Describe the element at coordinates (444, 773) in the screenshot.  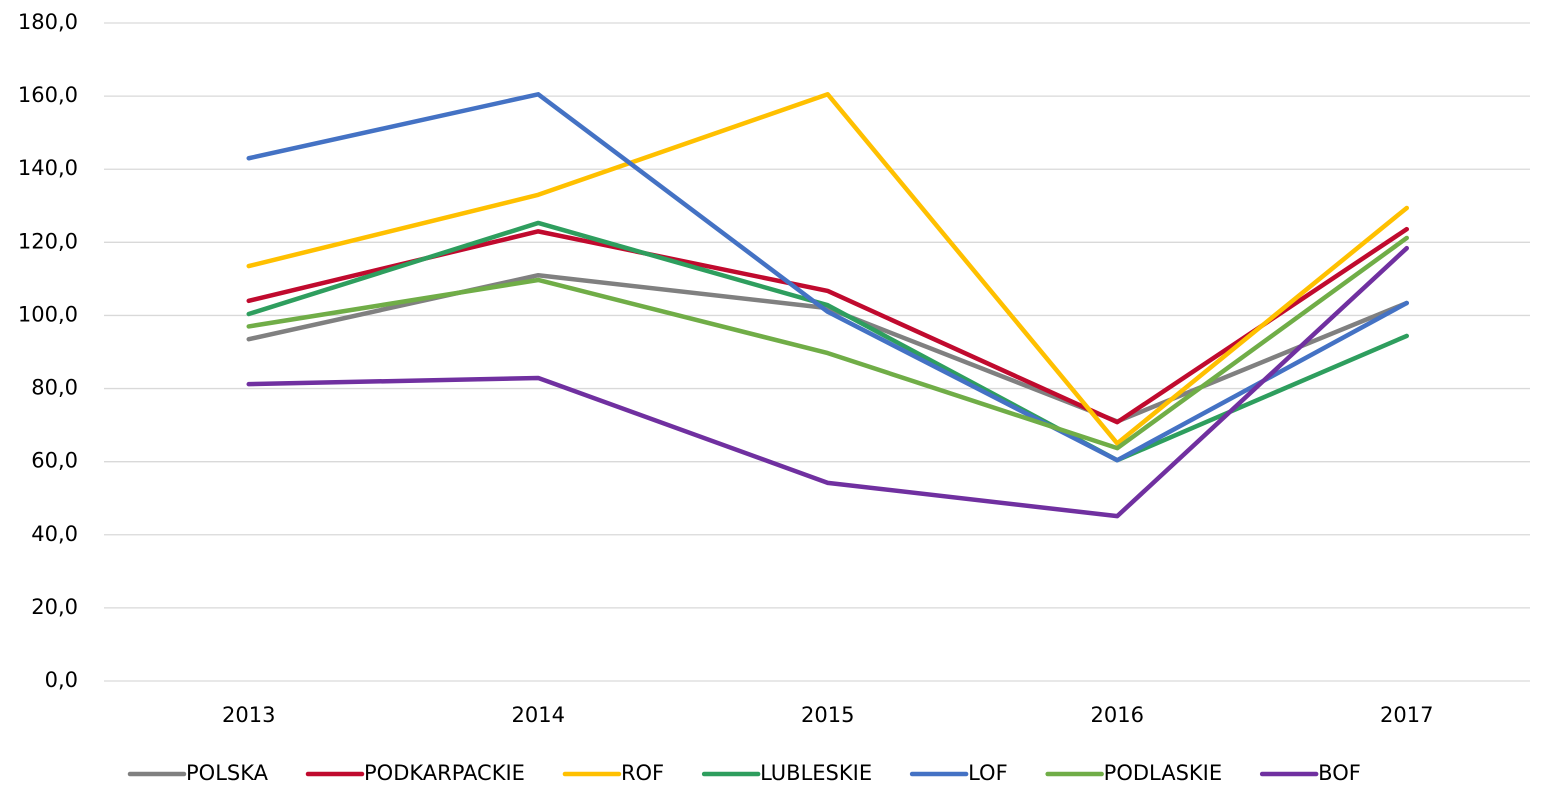
I see `legend-label: PODKARPACKIE` at that location.